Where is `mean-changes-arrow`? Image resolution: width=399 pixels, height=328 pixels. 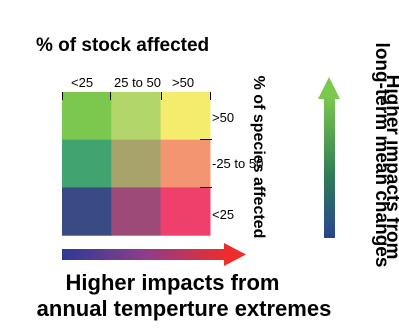 mean-changes-arrow is located at coordinates (329, 157).